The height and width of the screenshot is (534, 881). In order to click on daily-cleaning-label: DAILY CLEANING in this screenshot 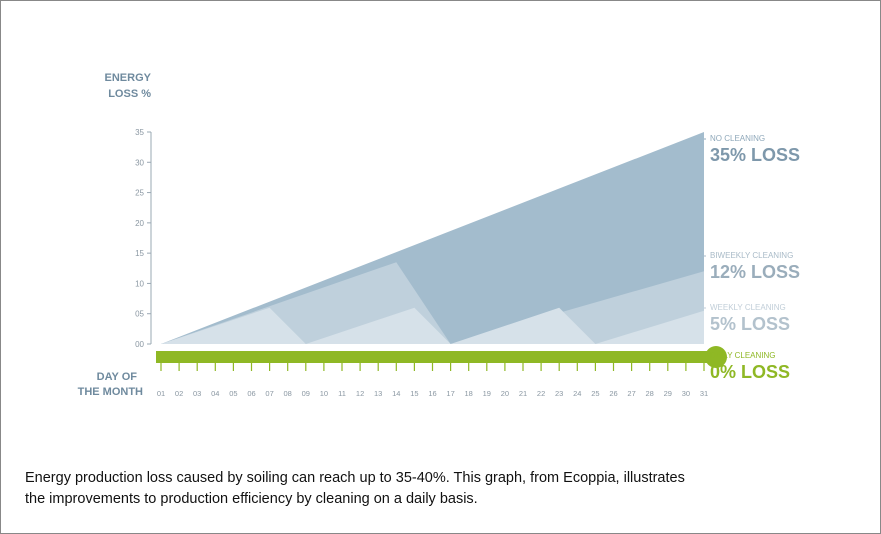, I will do `click(743, 355)`.